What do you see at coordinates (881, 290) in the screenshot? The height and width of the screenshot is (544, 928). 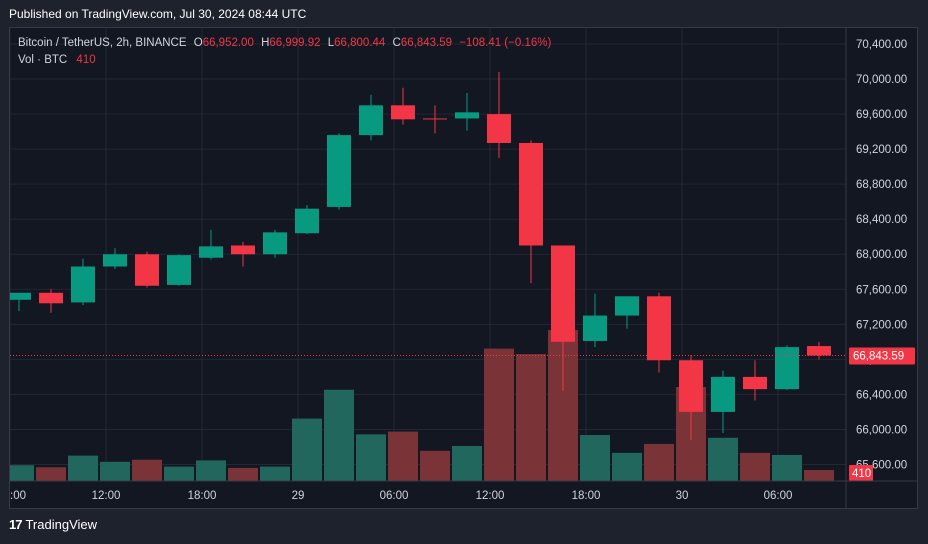 I see `price-tick-label: 67,600.00` at bounding box center [881, 290].